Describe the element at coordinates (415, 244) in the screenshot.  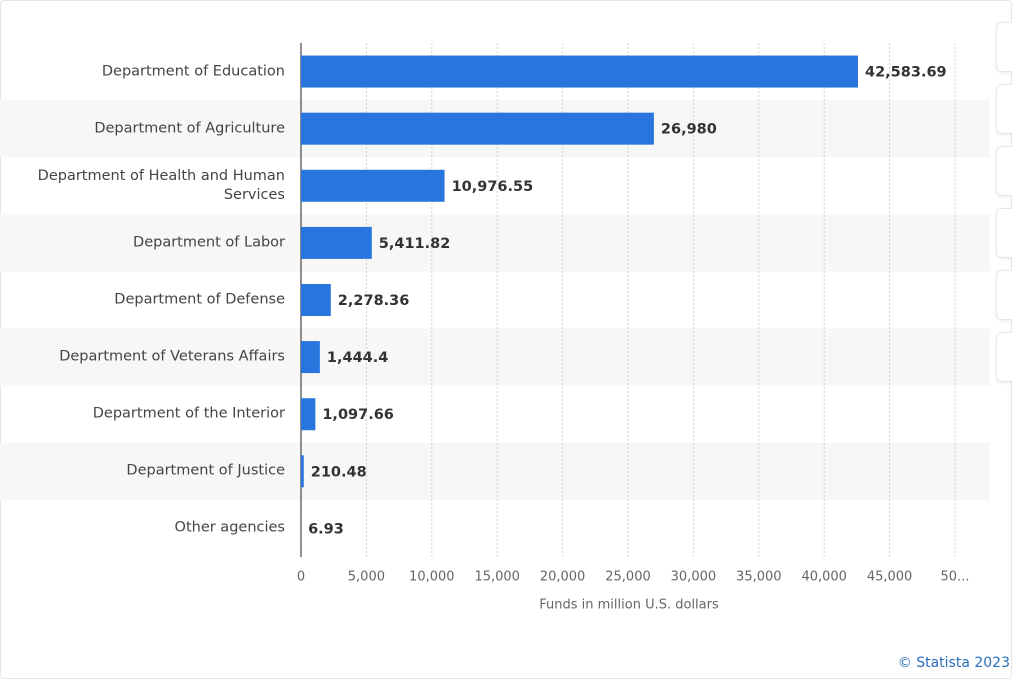
I see `value-label: 5,411.82` at that location.